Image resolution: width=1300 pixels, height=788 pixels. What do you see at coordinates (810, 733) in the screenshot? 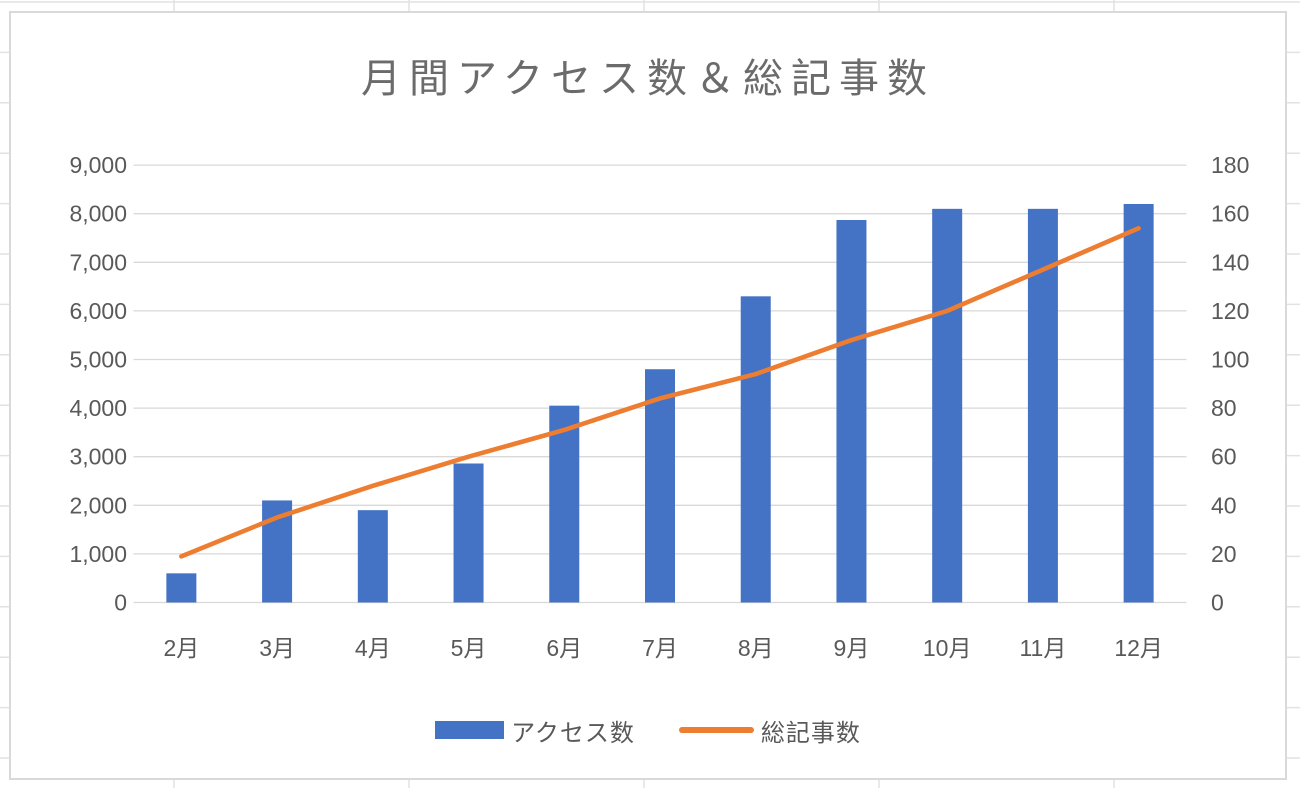
I see `legend-label: 総記事数` at bounding box center [810, 733].